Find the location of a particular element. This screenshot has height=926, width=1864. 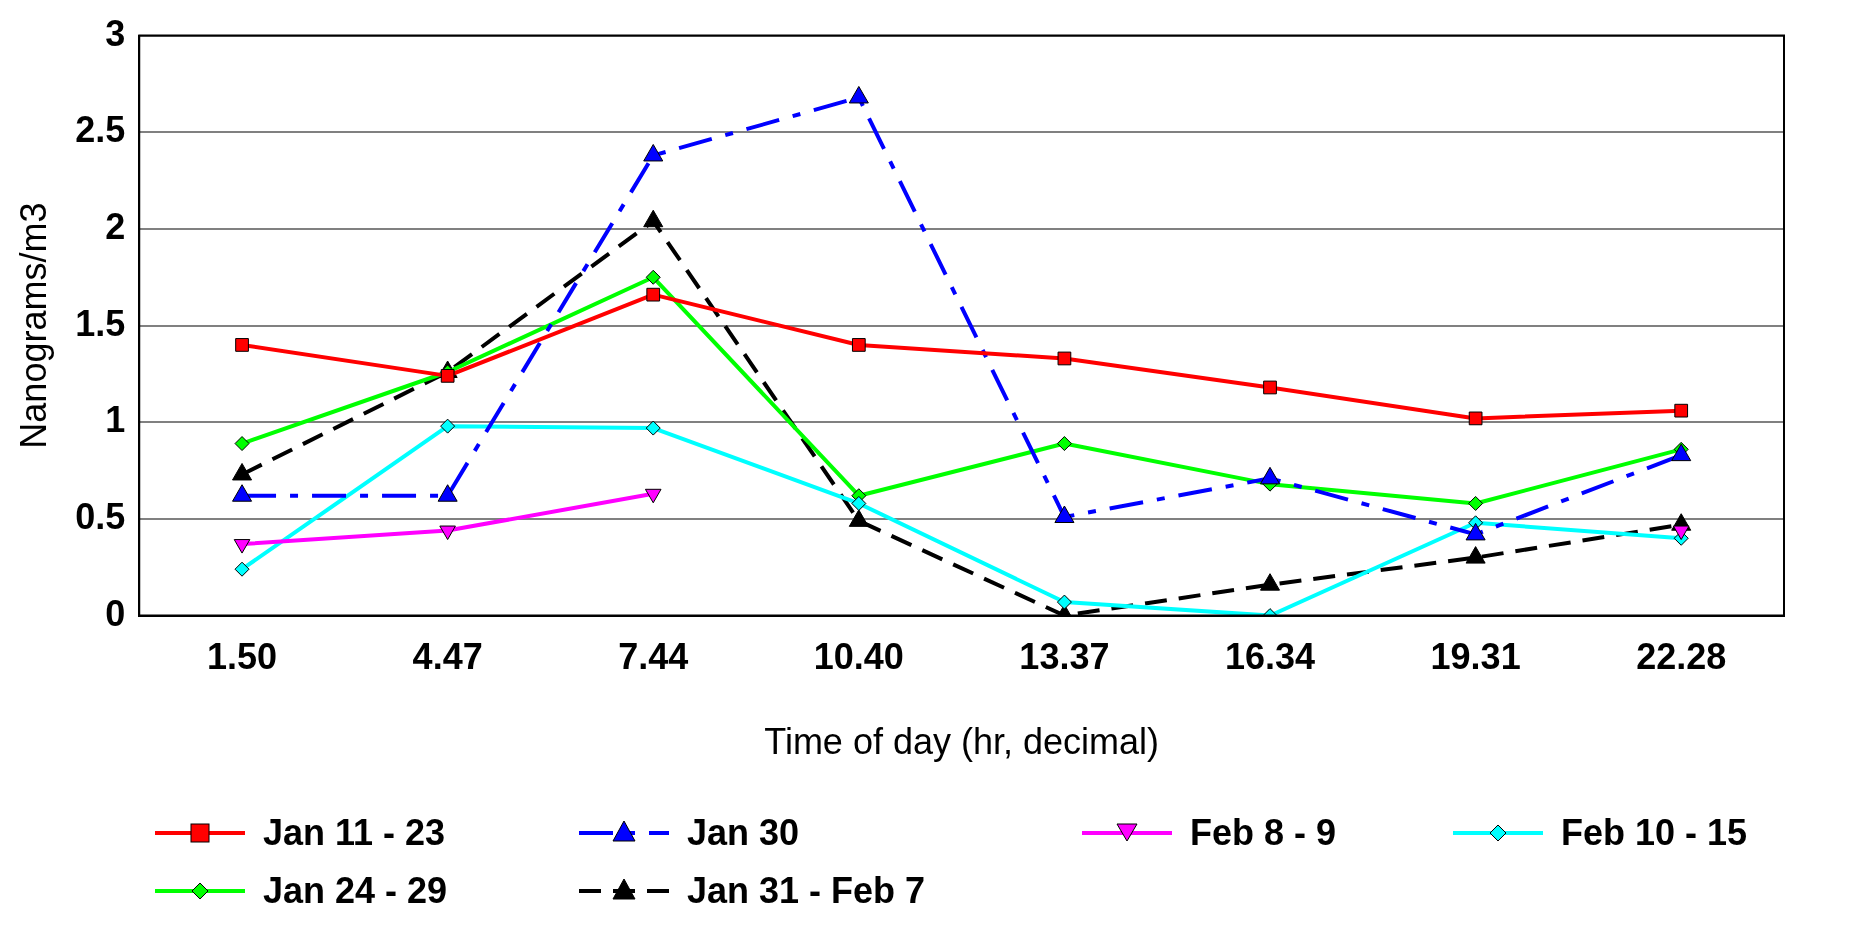

x-tick-label: 10.40 is located at coordinates (858, 657).